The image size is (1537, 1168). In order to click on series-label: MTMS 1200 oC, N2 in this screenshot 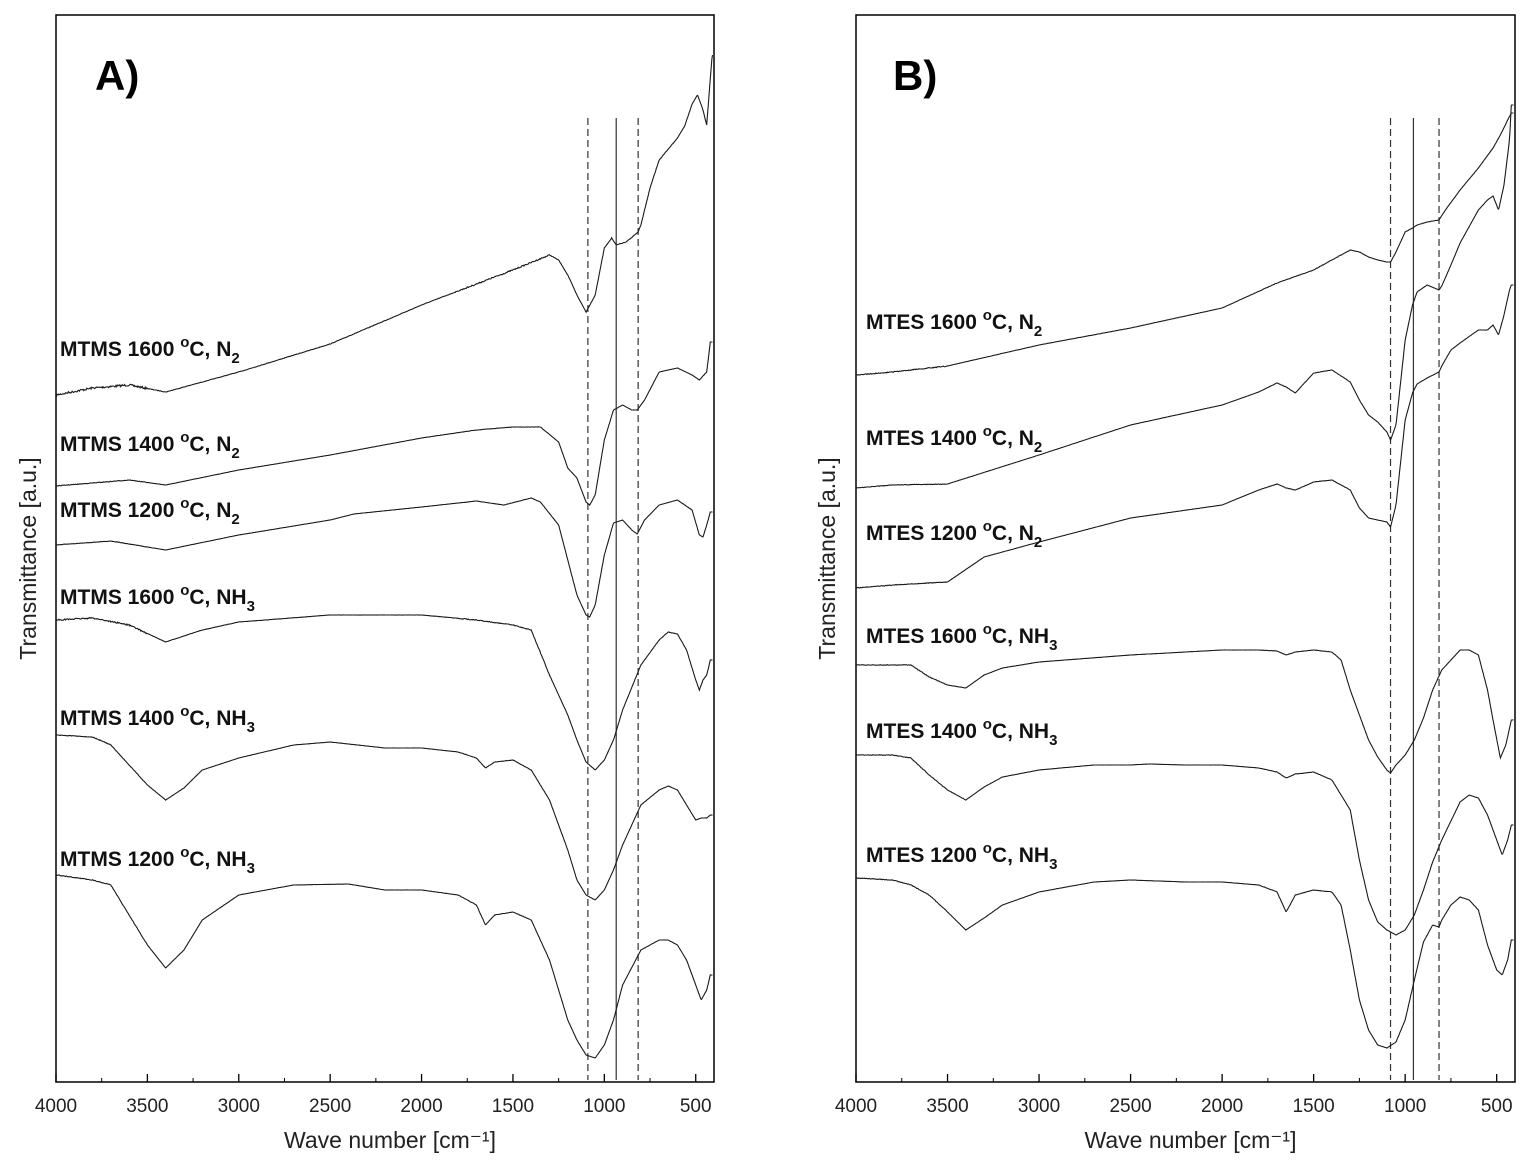, I will do `click(150, 511)`.